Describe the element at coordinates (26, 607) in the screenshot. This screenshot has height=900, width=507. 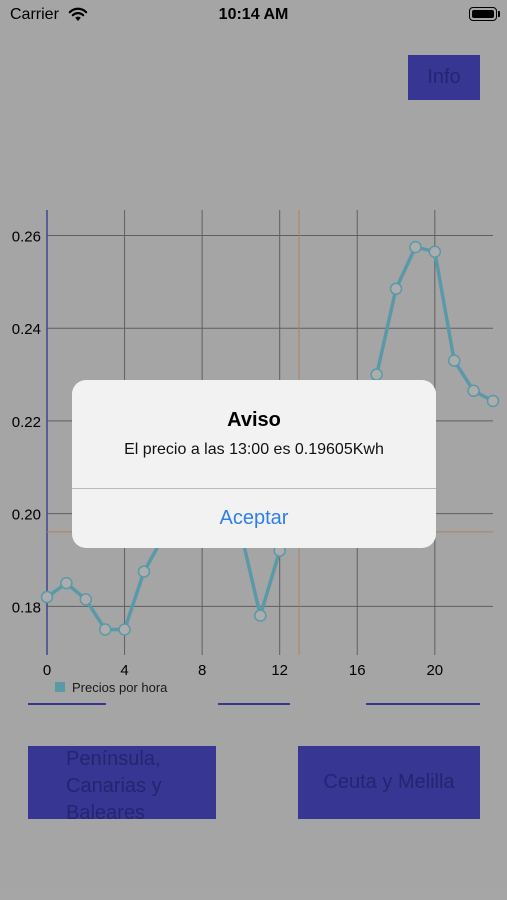
I see `y-tick-label: 0.18` at that location.